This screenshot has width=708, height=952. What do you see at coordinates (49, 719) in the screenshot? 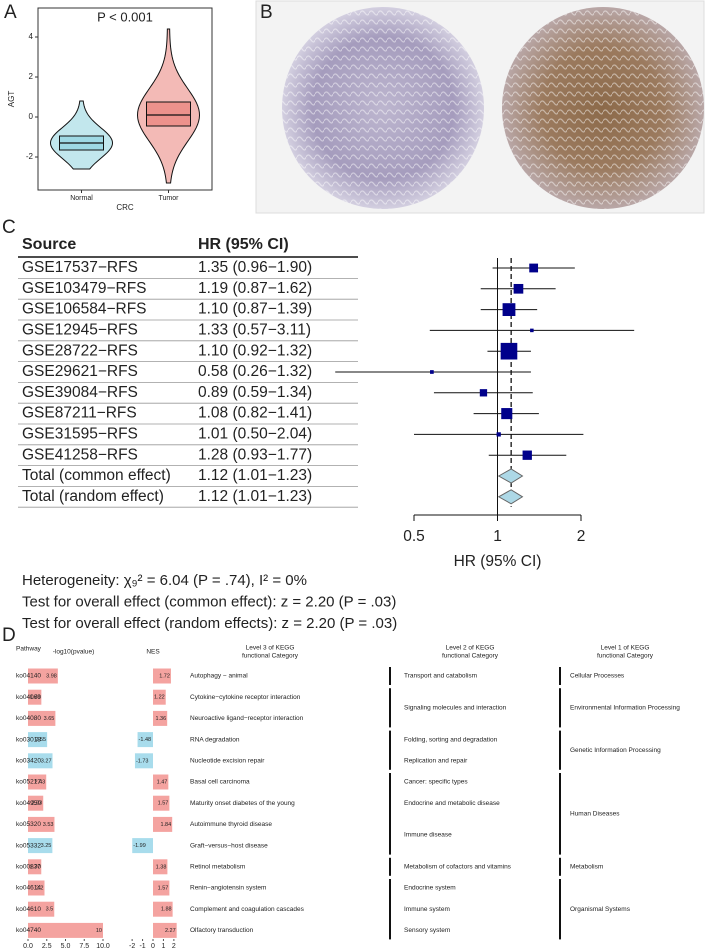
I see `bar-value-label: 3.65` at bounding box center [49, 719].